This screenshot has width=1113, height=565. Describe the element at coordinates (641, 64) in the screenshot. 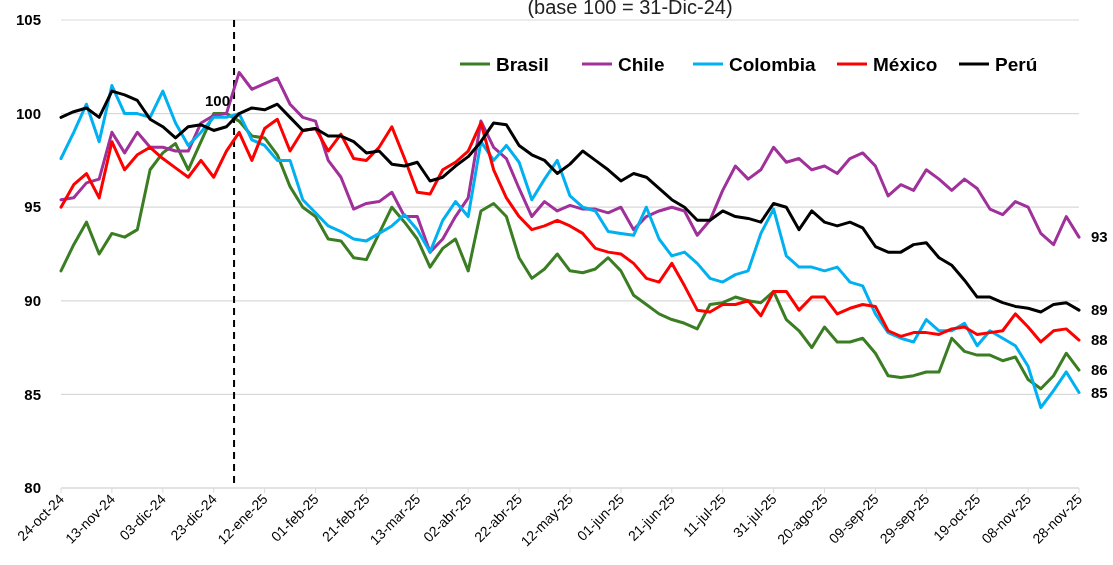

I see `legend-label: Chile` at that location.